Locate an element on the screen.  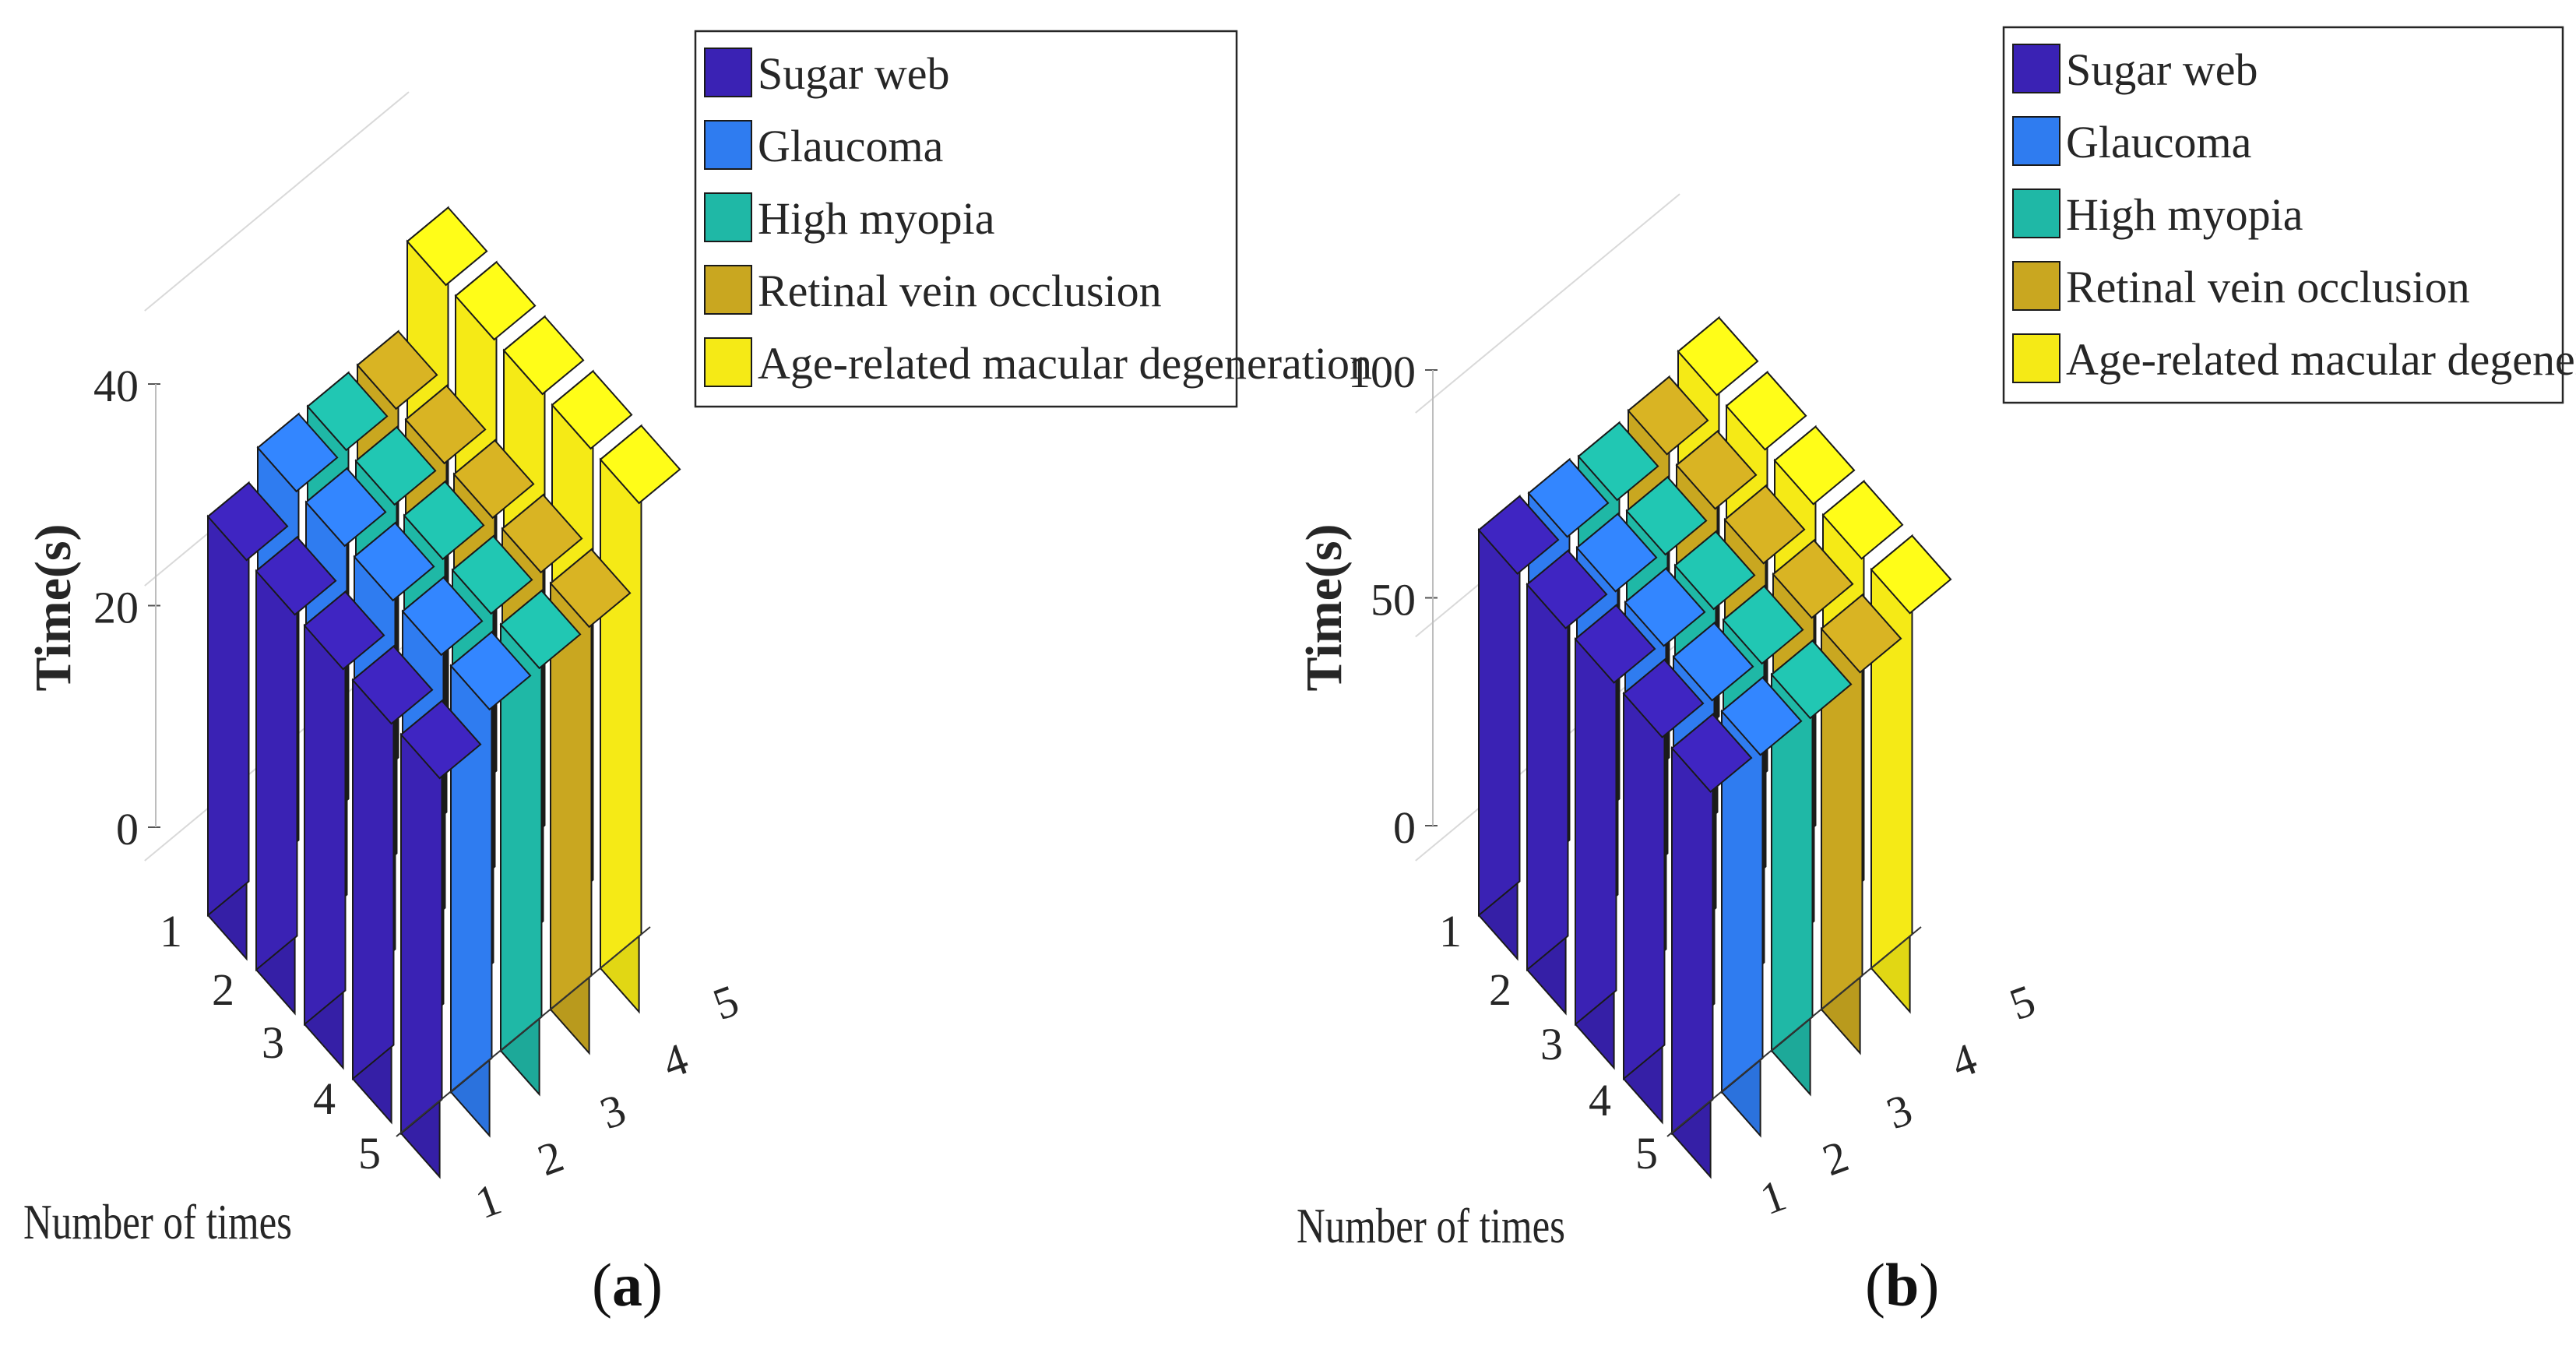
z-tick-label-3: 40 is located at coordinates (116, 386).